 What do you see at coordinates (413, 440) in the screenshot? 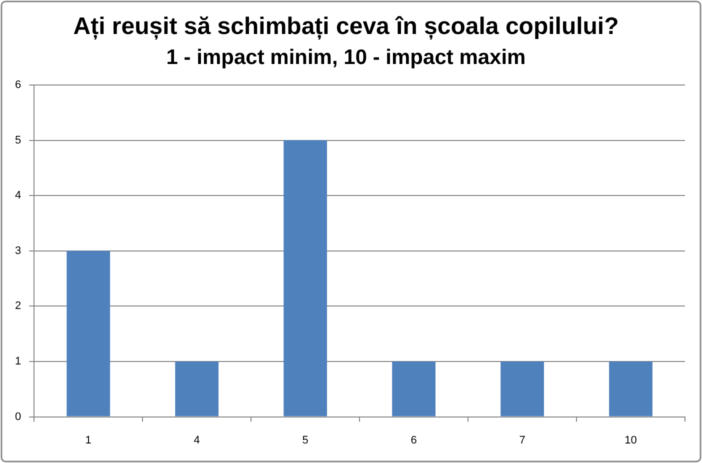
I see `x-tick-label: 6` at bounding box center [413, 440].